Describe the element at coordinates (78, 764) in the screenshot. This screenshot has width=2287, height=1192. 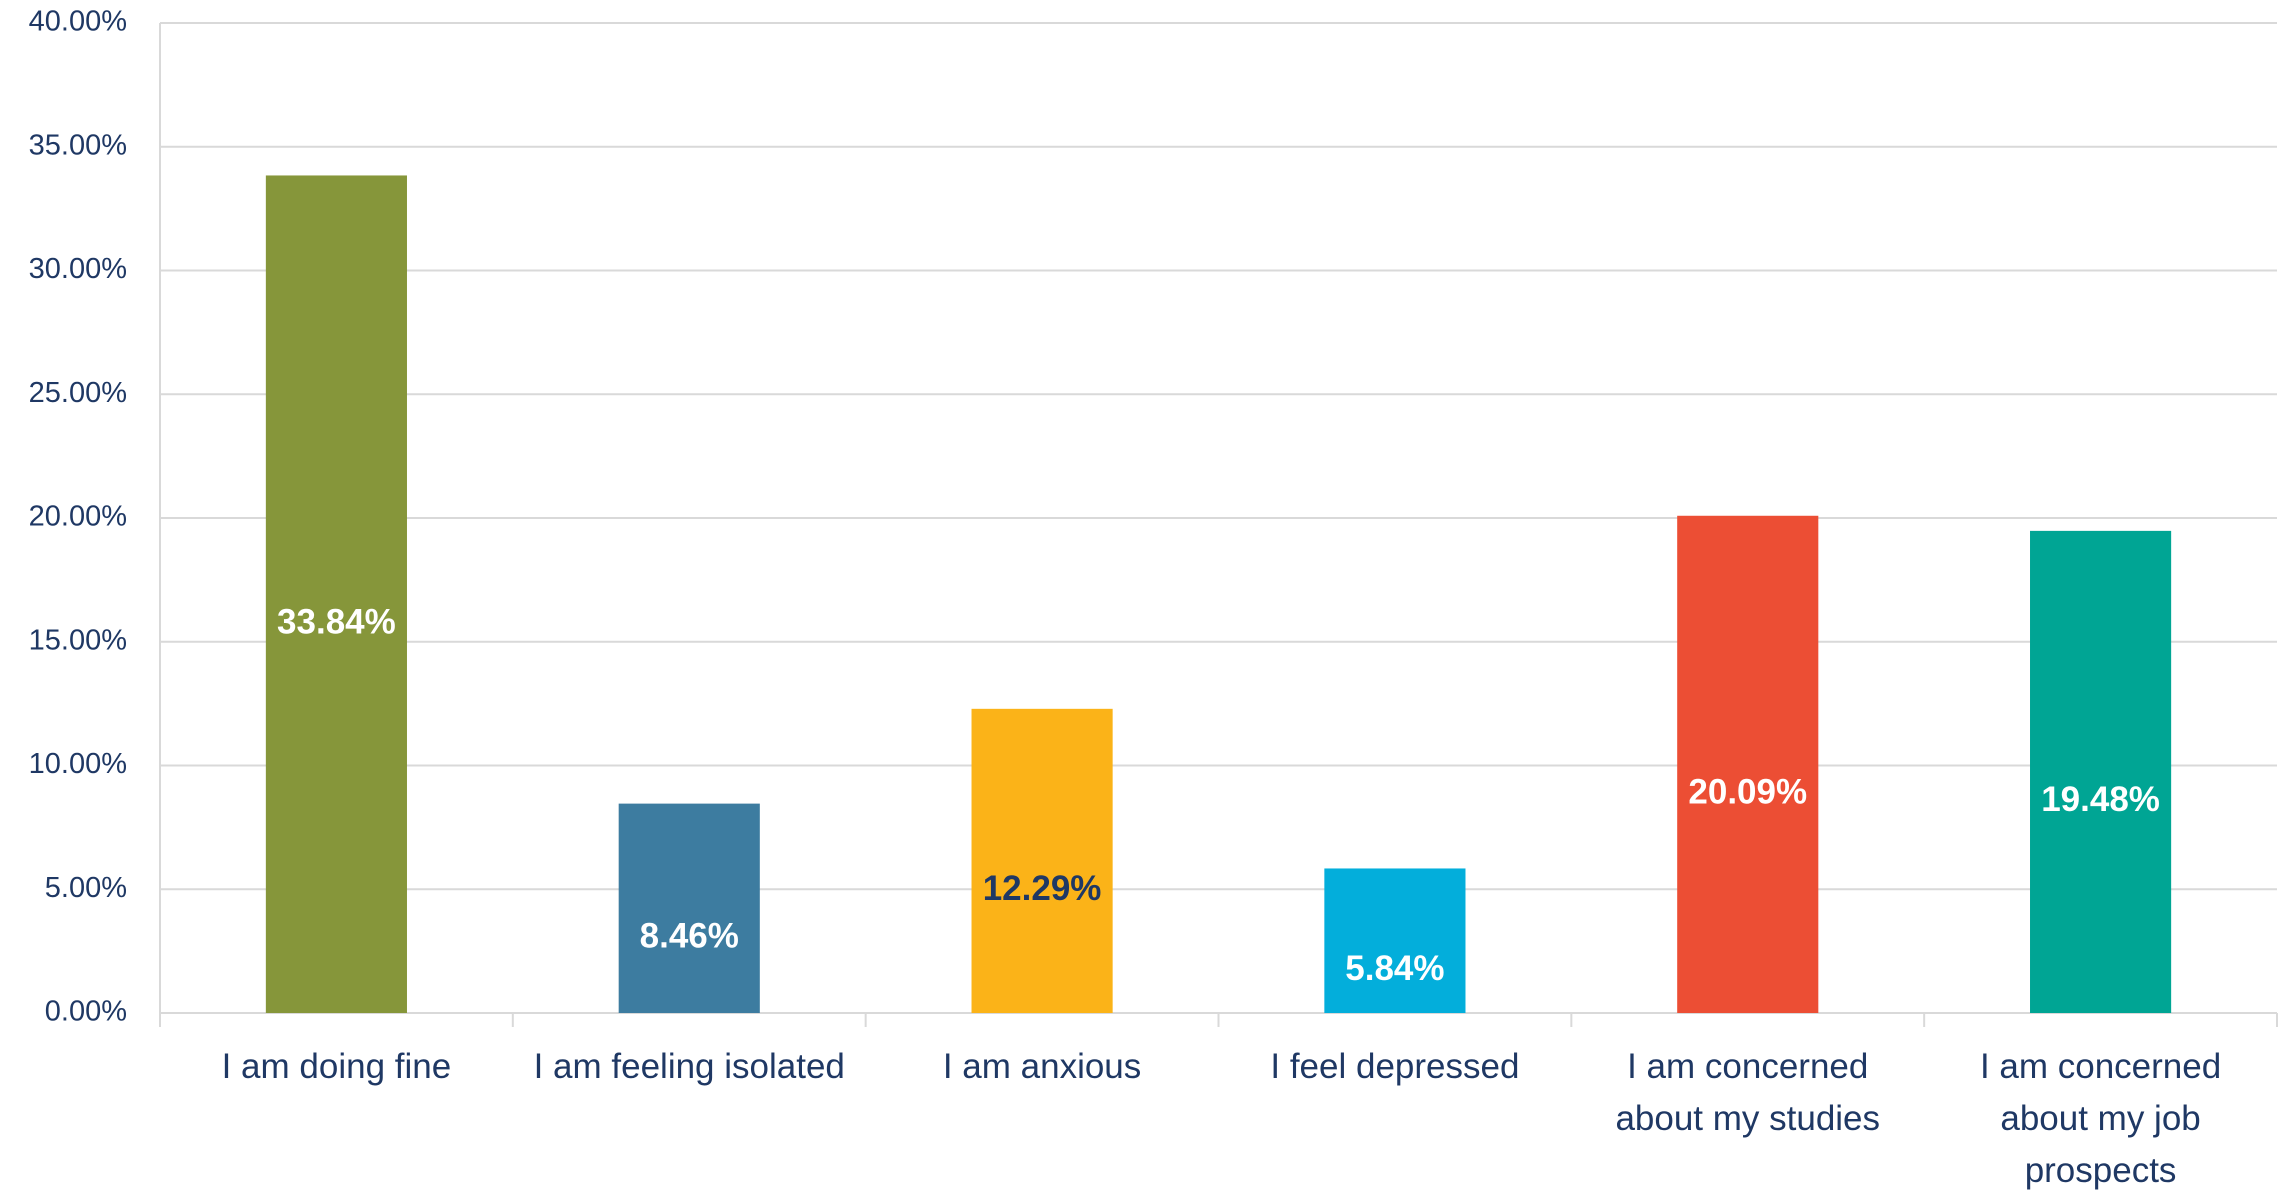
I see `y-tick-label: 10.00%` at that location.